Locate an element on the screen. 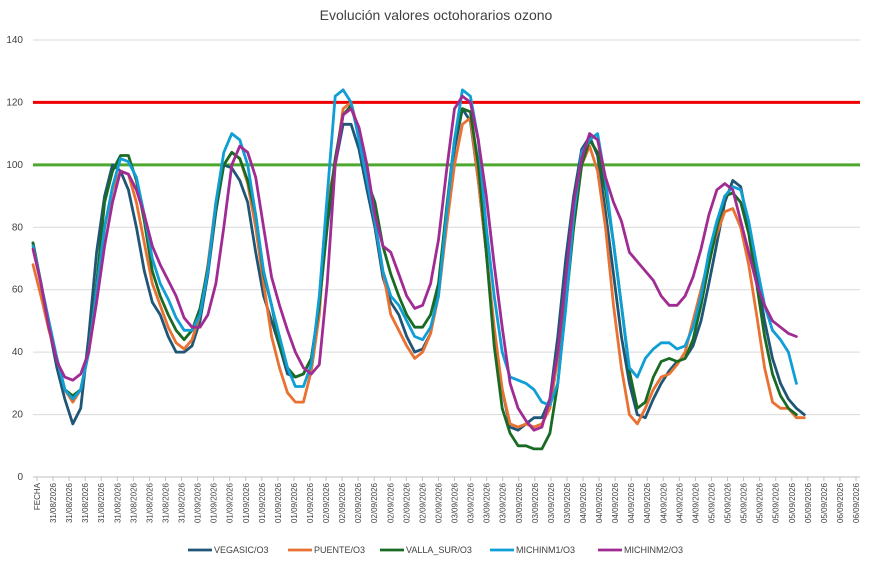  chart-title: Evolución valores octohorarios ozono is located at coordinates (436, 15).